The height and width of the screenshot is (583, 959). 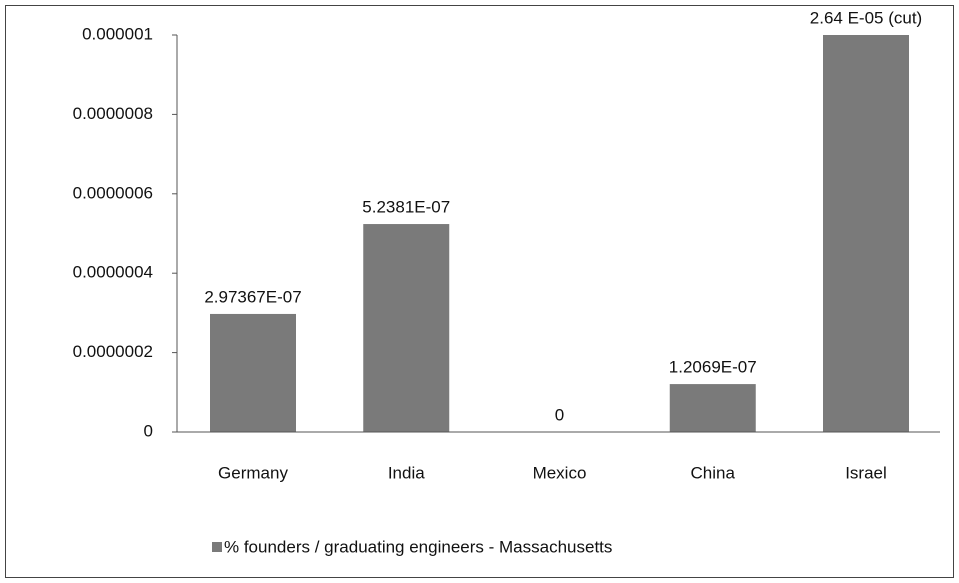 What do you see at coordinates (866, 472) in the screenshot?
I see `x-tick-label: Israel` at bounding box center [866, 472].